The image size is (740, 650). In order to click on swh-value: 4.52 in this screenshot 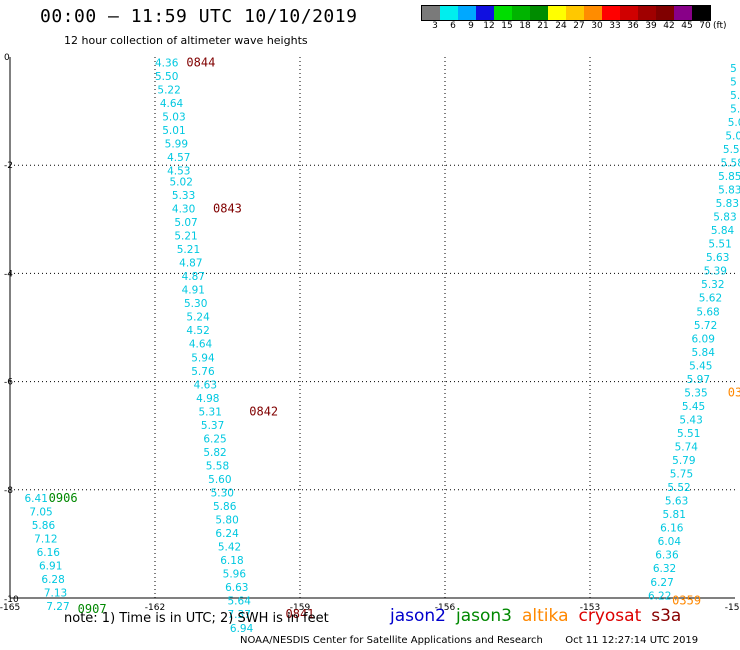, I will do `click(197, 331)`.